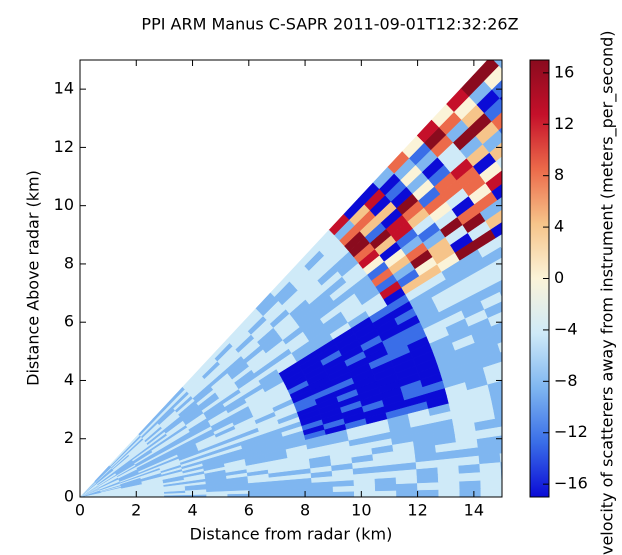 The image size is (622, 555). I want to click on y-tick-label: 8, so click(69, 262).